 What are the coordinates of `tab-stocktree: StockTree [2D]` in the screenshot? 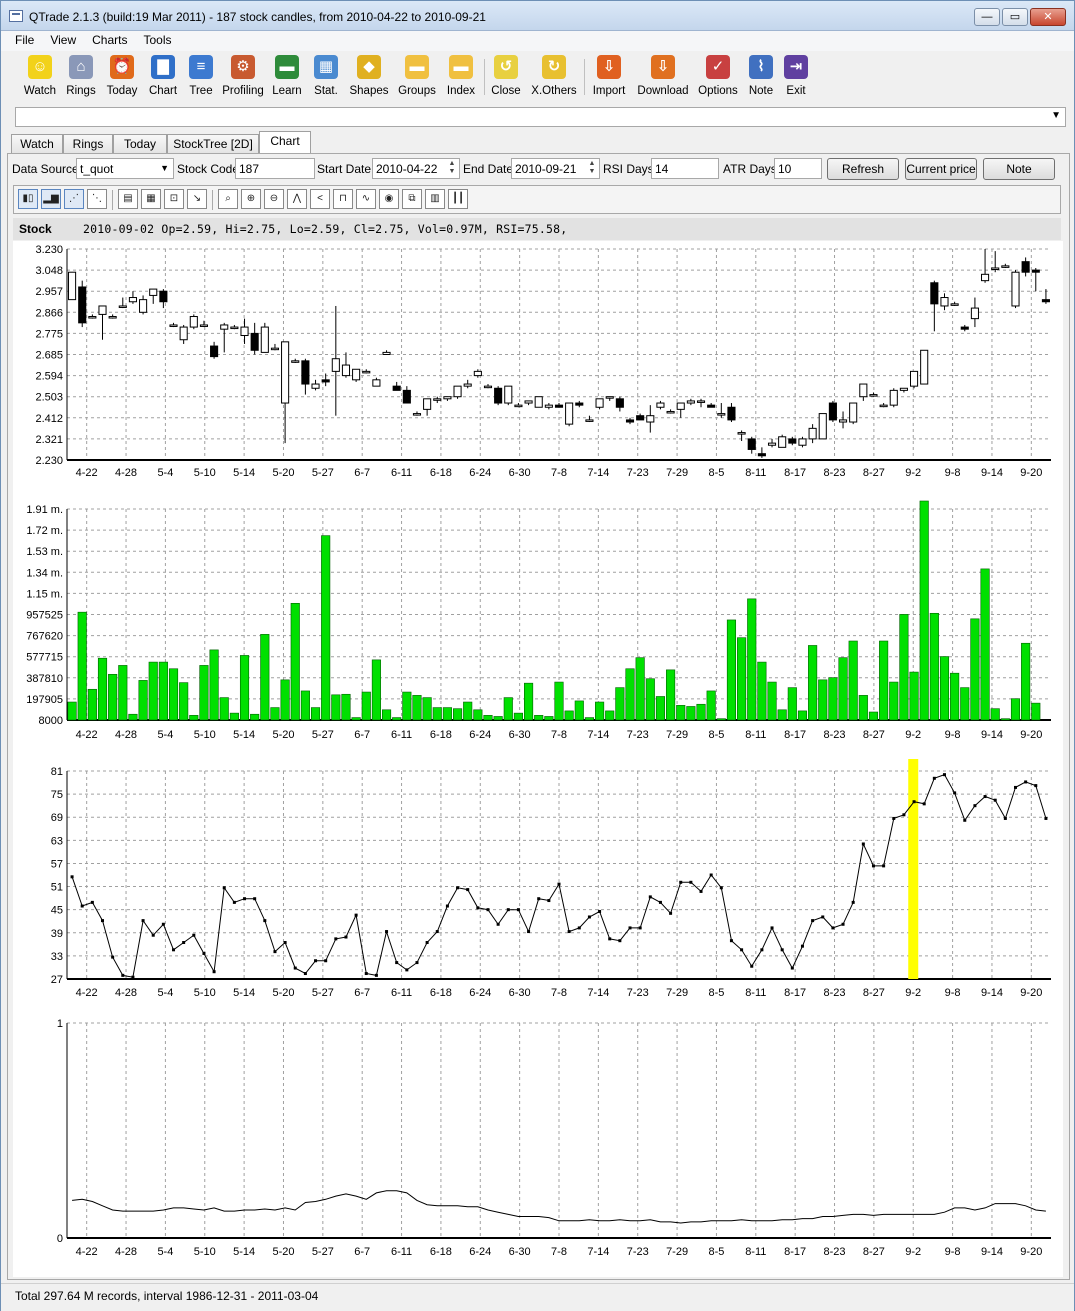 It's located at (213, 143).